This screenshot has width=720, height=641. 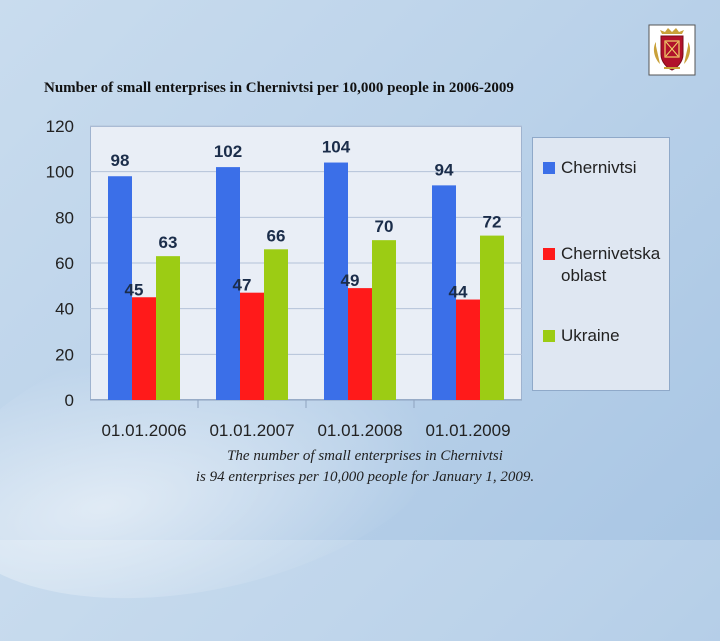 What do you see at coordinates (492, 222) in the screenshot?
I see `data-label: 72` at bounding box center [492, 222].